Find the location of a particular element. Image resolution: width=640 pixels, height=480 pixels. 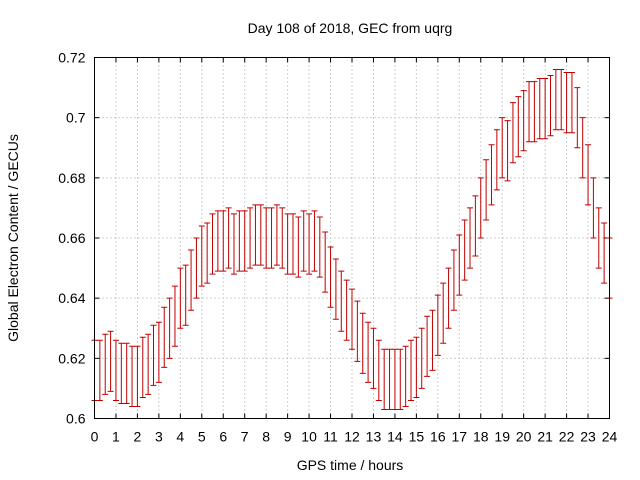

x-tick-label: 6 is located at coordinates (223, 437).